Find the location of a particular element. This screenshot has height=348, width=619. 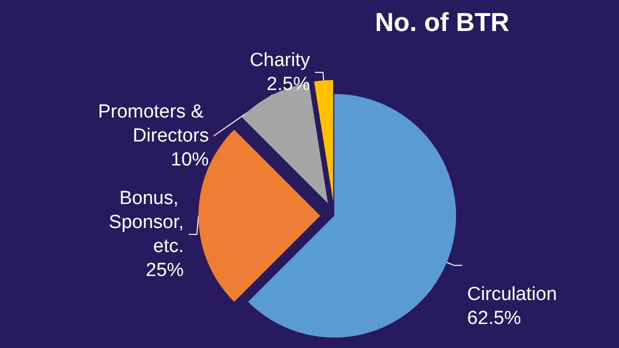

chart-title: No. of BTR is located at coordinates (442, 22).